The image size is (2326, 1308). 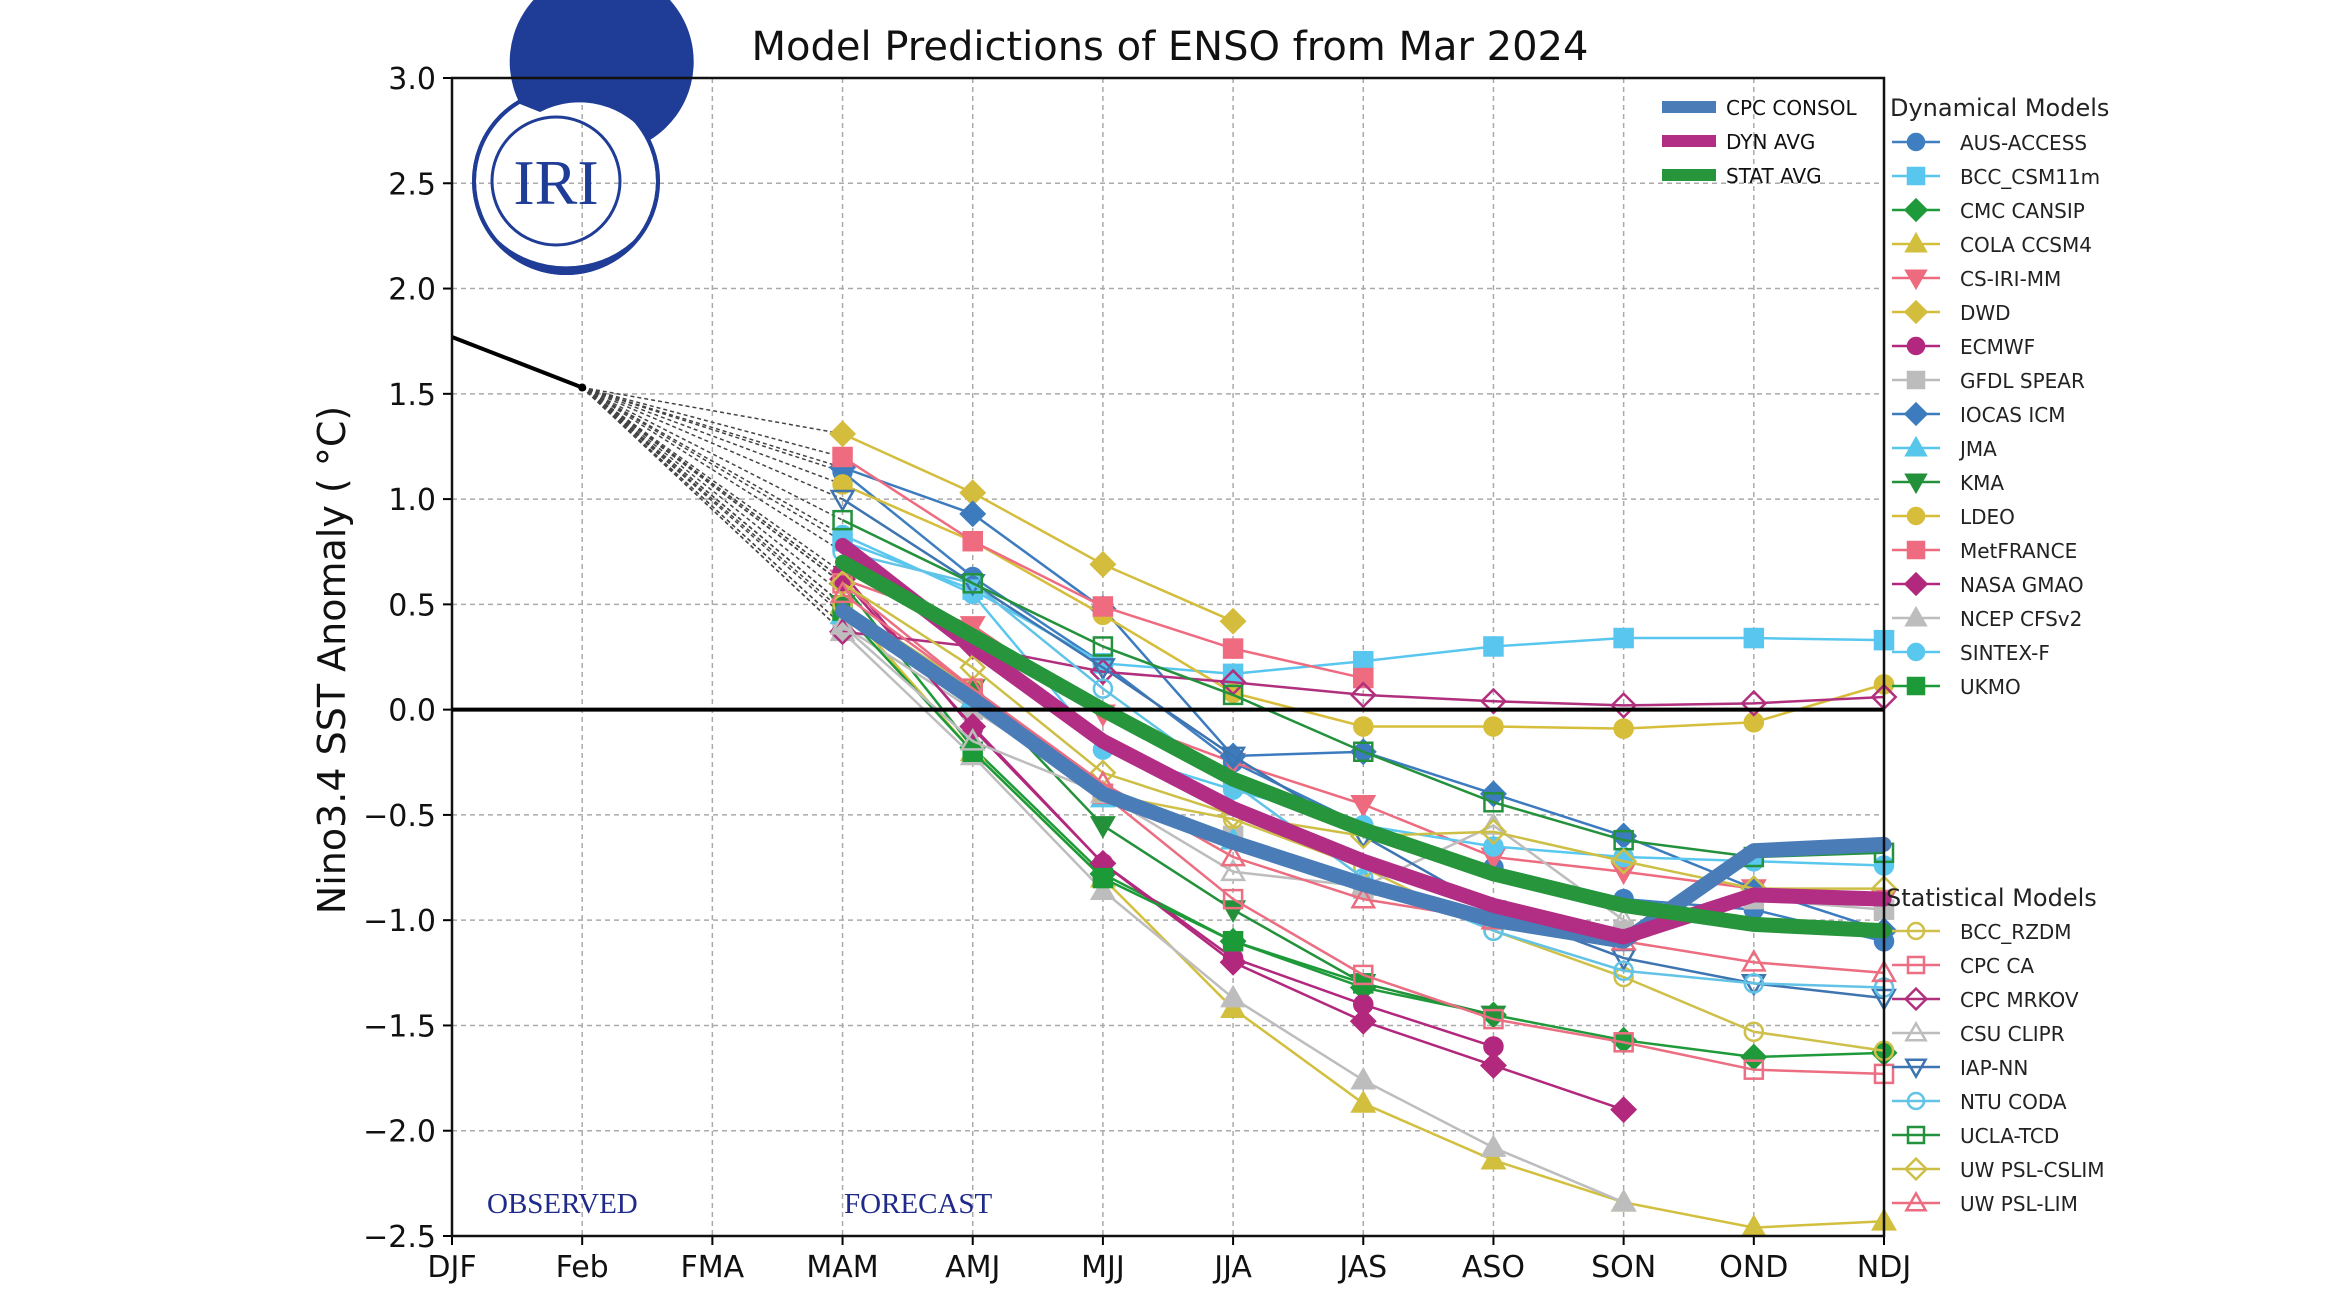 What do you see at coordinates (1362, 1267) in the screenshot?
I see `x-tick-label: JAS` at bounding box center [1362, 1267].